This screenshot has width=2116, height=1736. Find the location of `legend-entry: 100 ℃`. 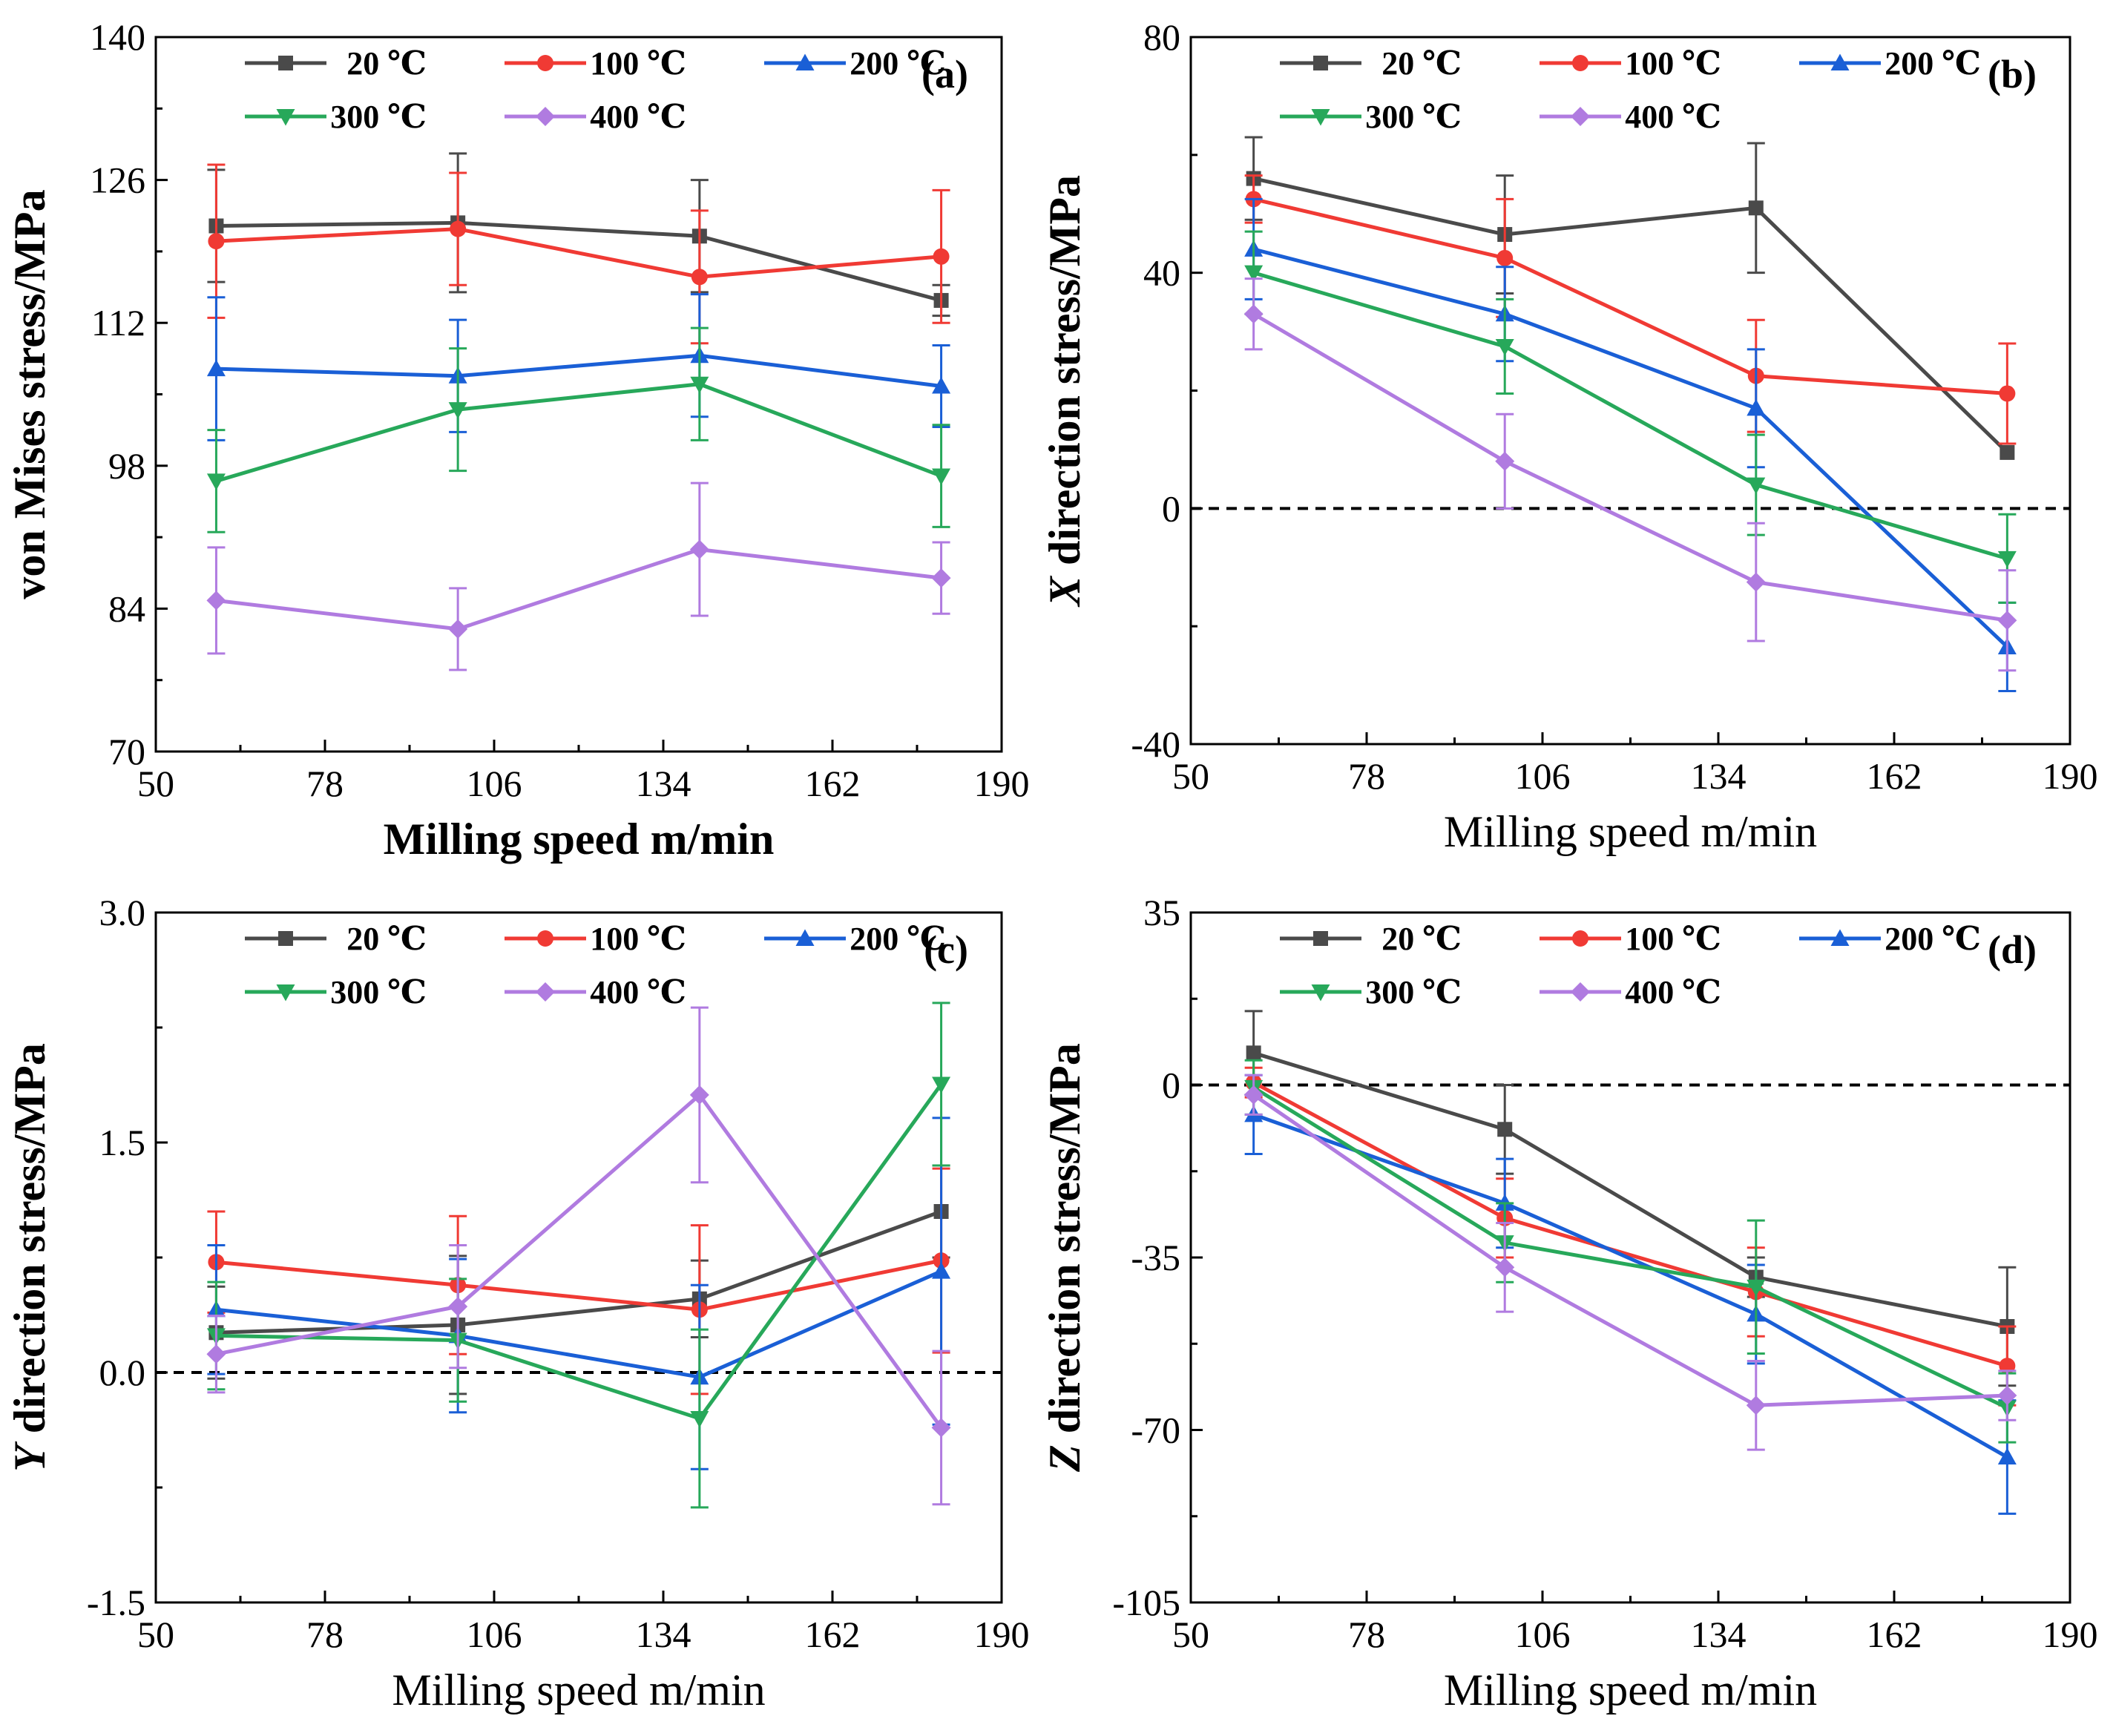

legend-entry: 100 ℃ is located at coordinates (595, 64).